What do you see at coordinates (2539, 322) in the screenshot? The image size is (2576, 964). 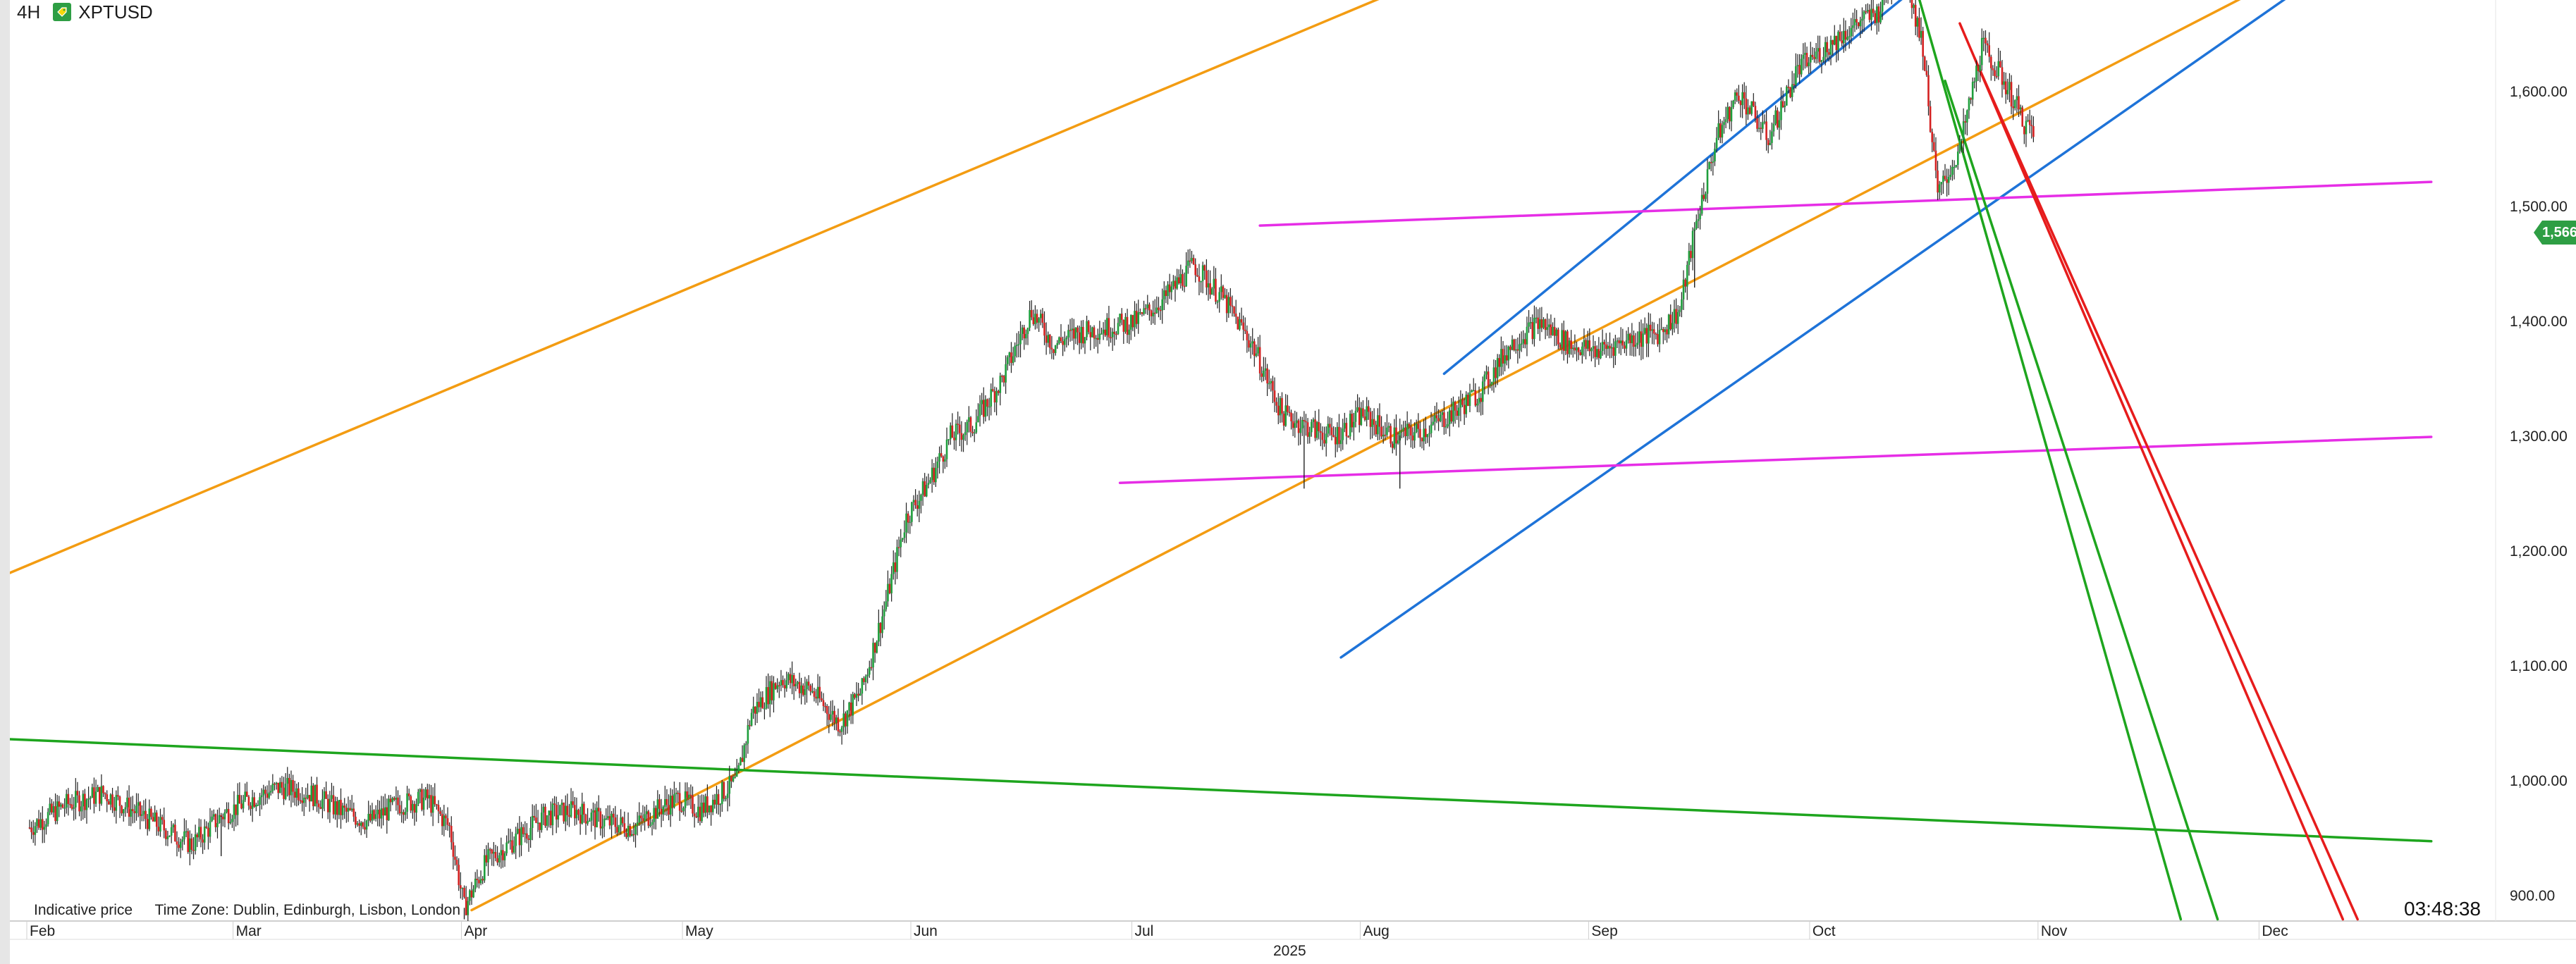 I see `y-tick-label: 1,400.00` at bounding box center [2539, 322].